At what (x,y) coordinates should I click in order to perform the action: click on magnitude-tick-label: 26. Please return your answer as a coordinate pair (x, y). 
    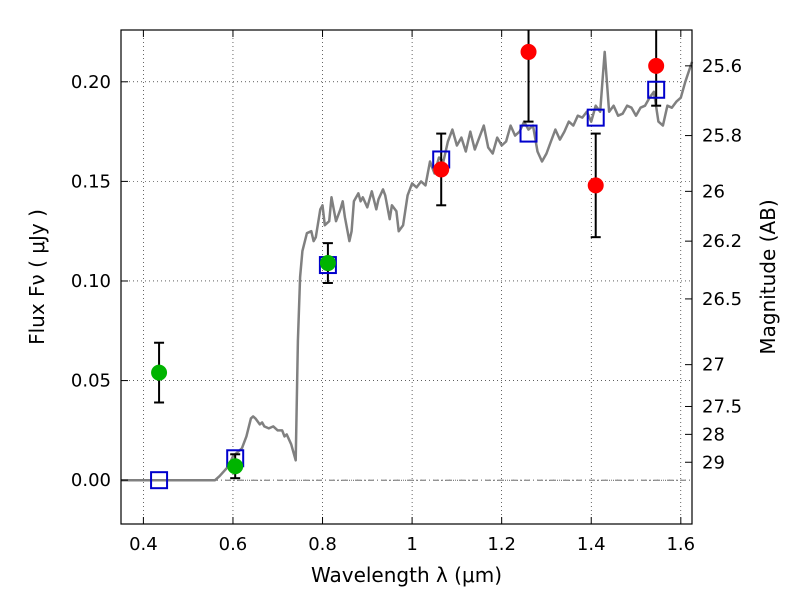
    Looking at the image, I should click on (713, 191).